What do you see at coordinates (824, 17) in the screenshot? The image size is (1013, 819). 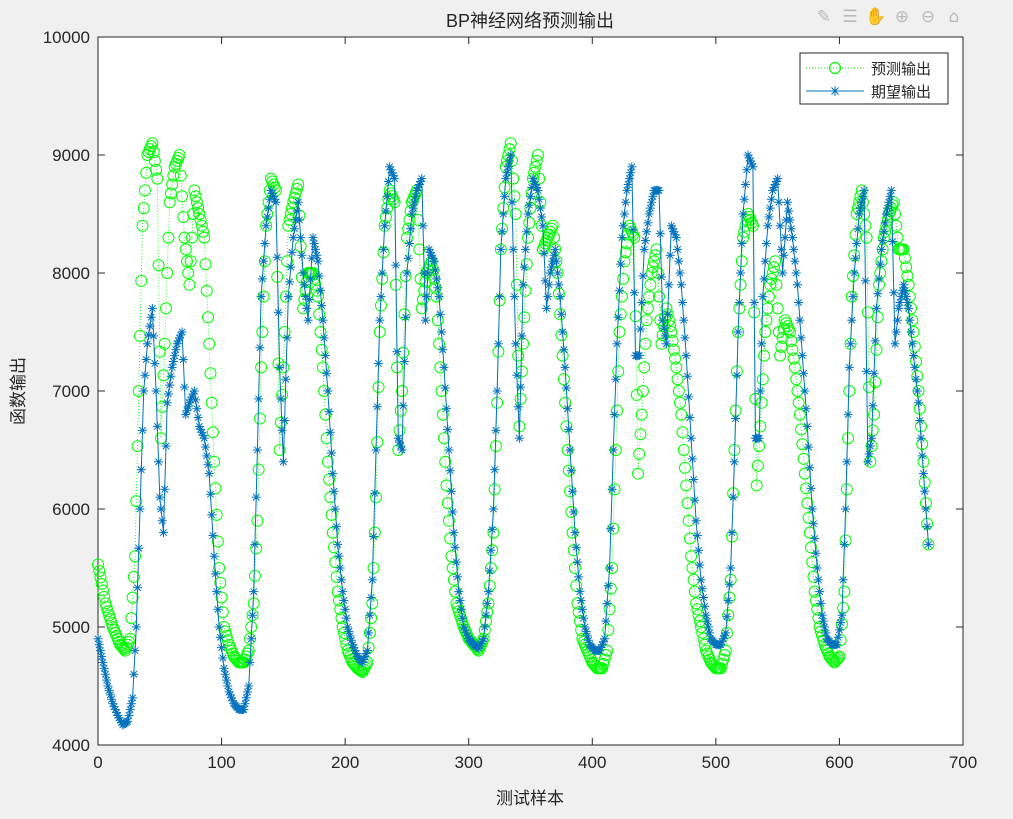 I see `brush-icon: ✎` at bounding box center [824, 17].